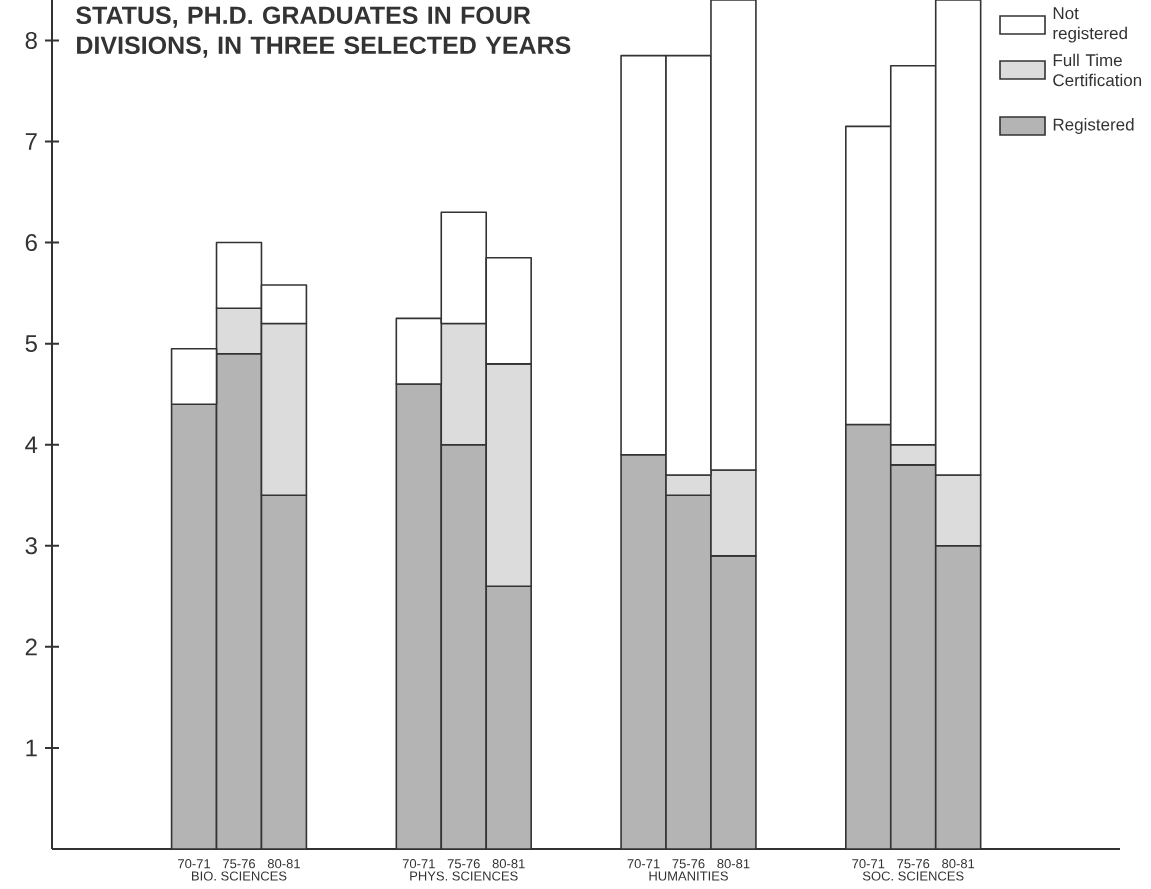 This screenshot has width=1151, height=889. What do you see at coordinates (31, 40) in the screenshot?
I see `y-tick-label: 8` at bounding box center [31, 40].